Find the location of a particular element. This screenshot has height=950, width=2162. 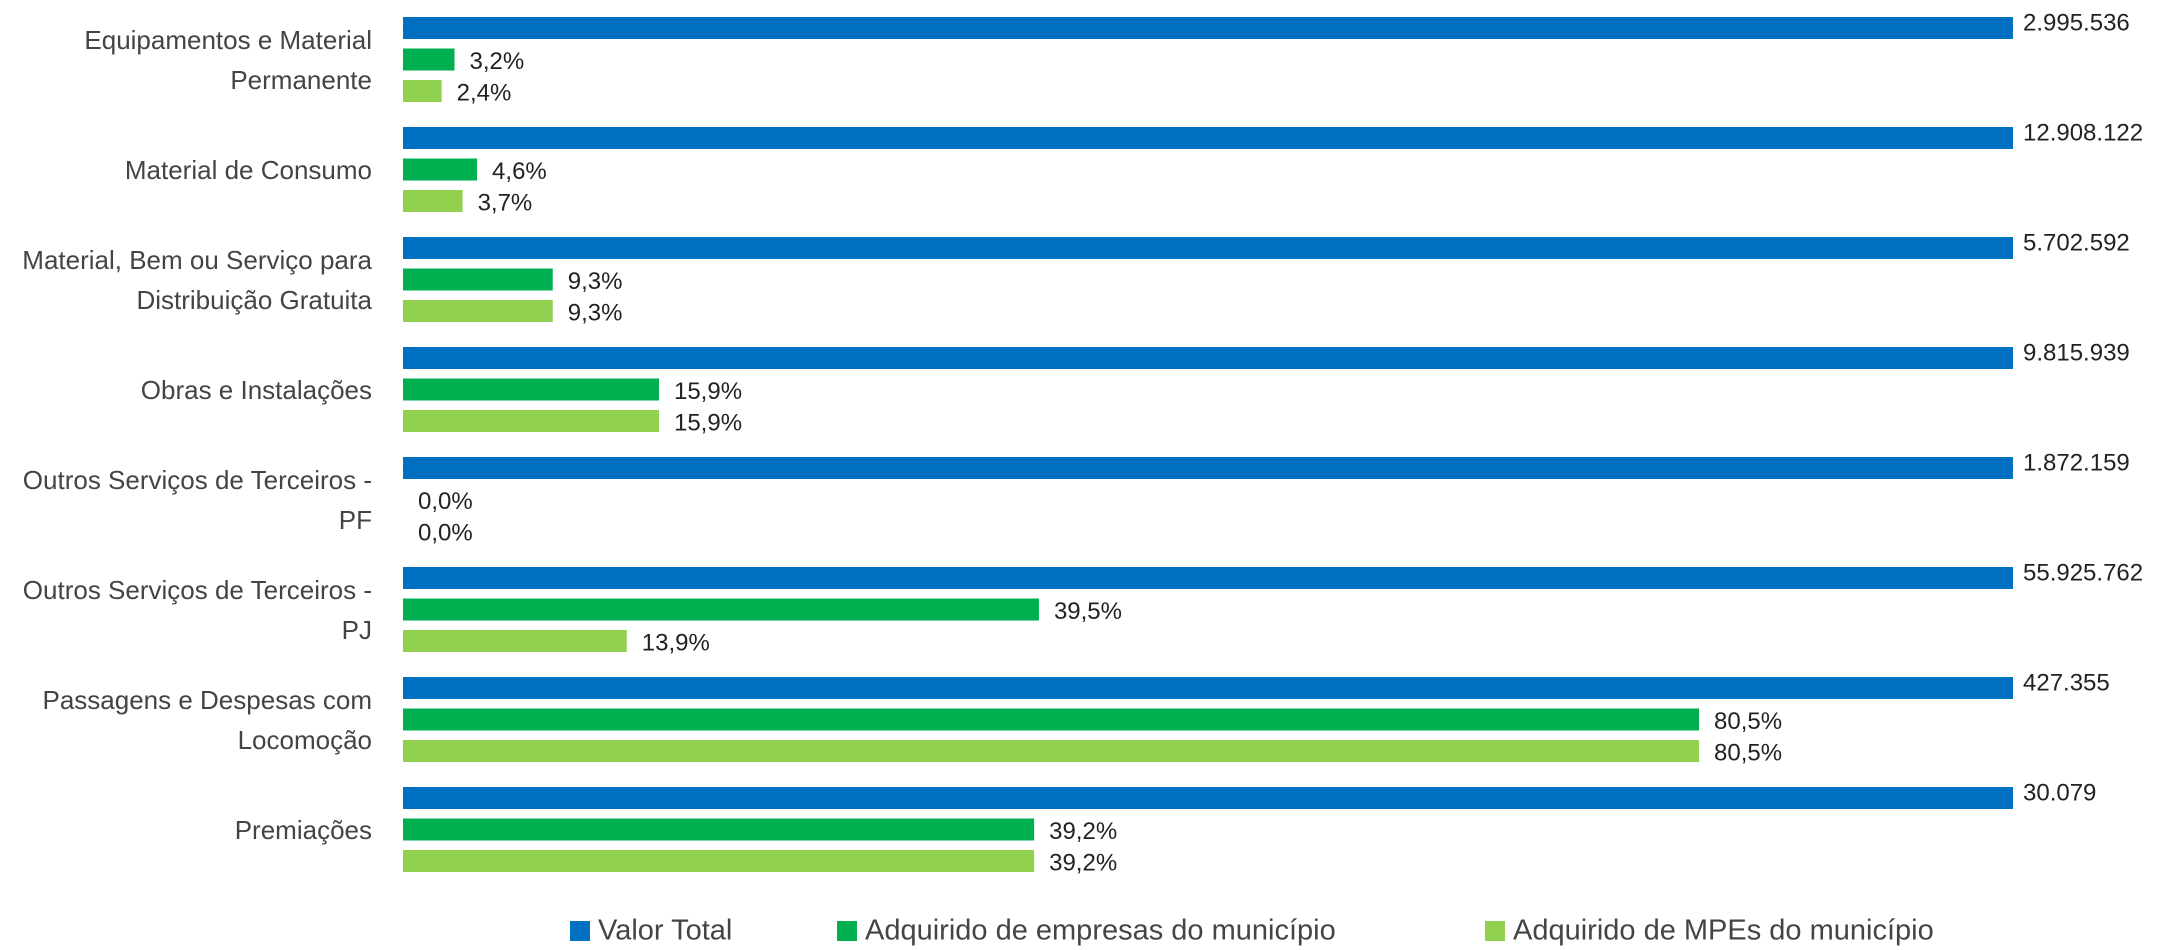

value-label: 1.872.159 is located at coordinates (2076, 462).